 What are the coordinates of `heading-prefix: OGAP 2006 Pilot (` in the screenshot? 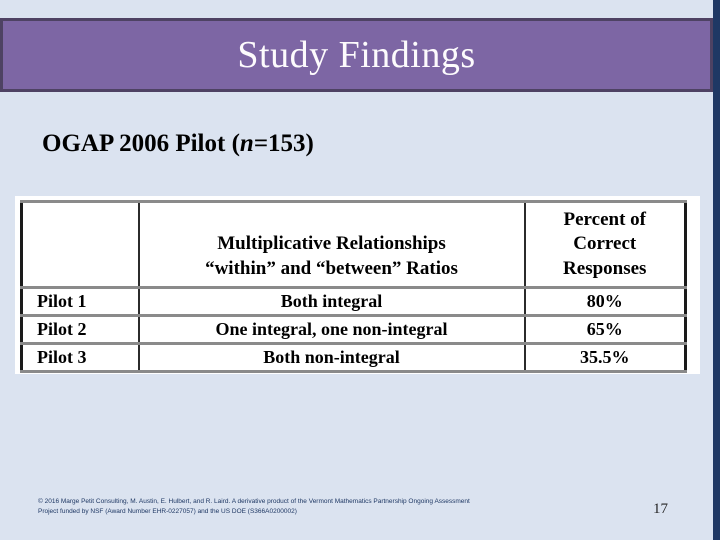 It's located at (141, 143).